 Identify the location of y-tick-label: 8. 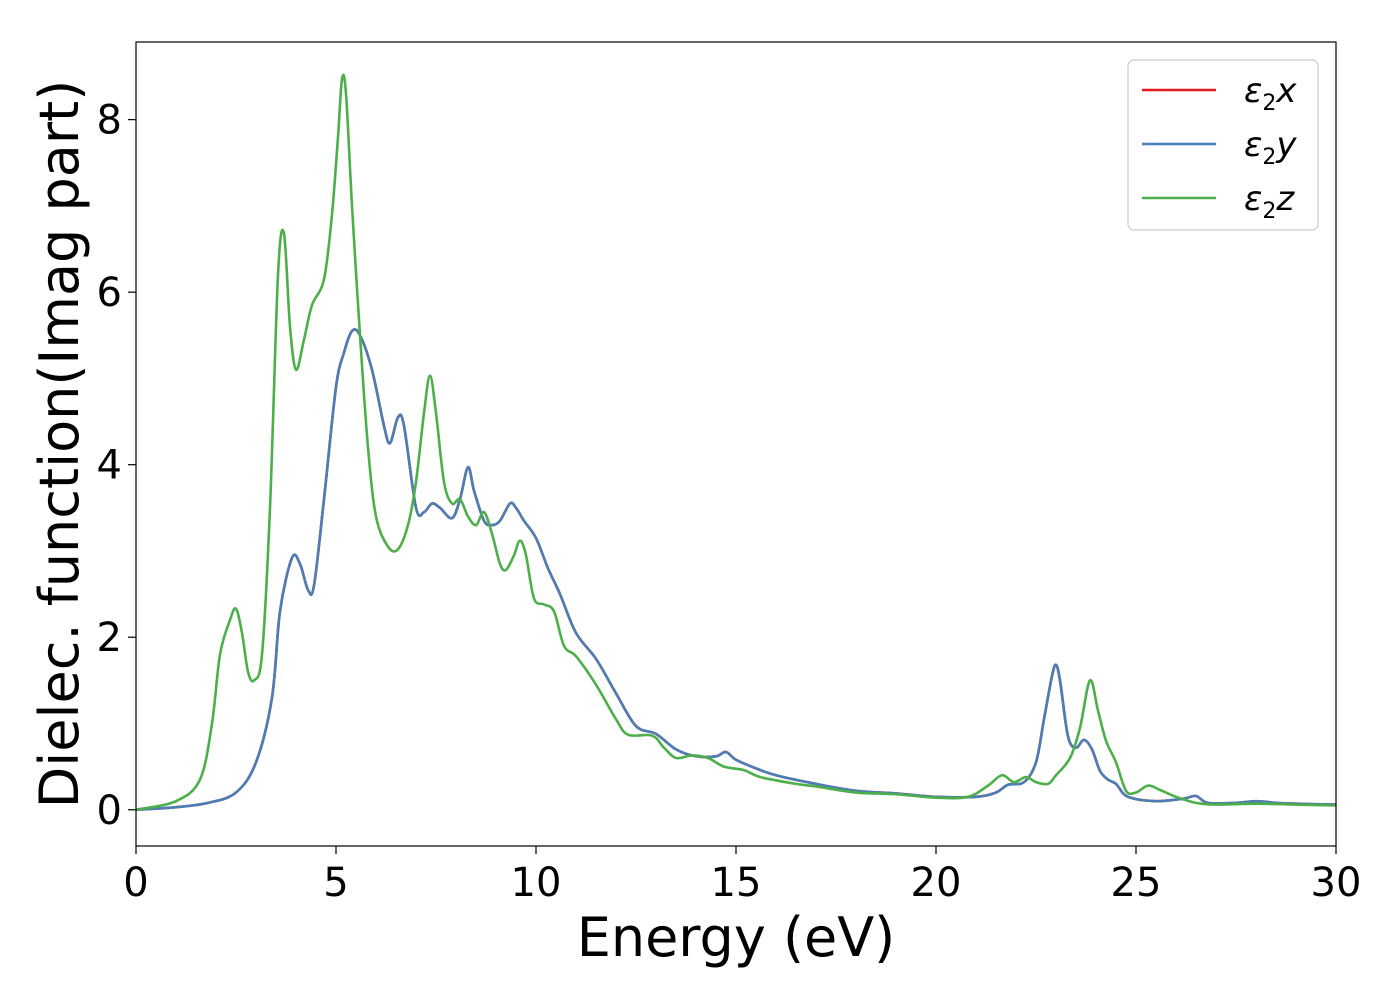
(109, 121).